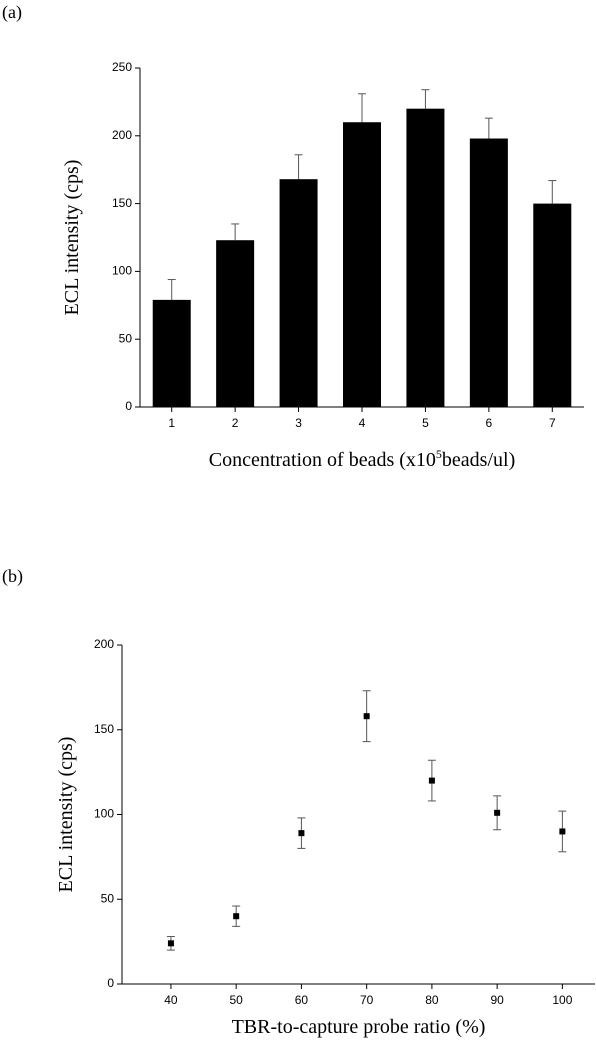 This screenshot has width=596, height=1050. Describe the element at coordinates (439, 454) in the screenshot. I see `x-axis-label-part: 5` at that location.